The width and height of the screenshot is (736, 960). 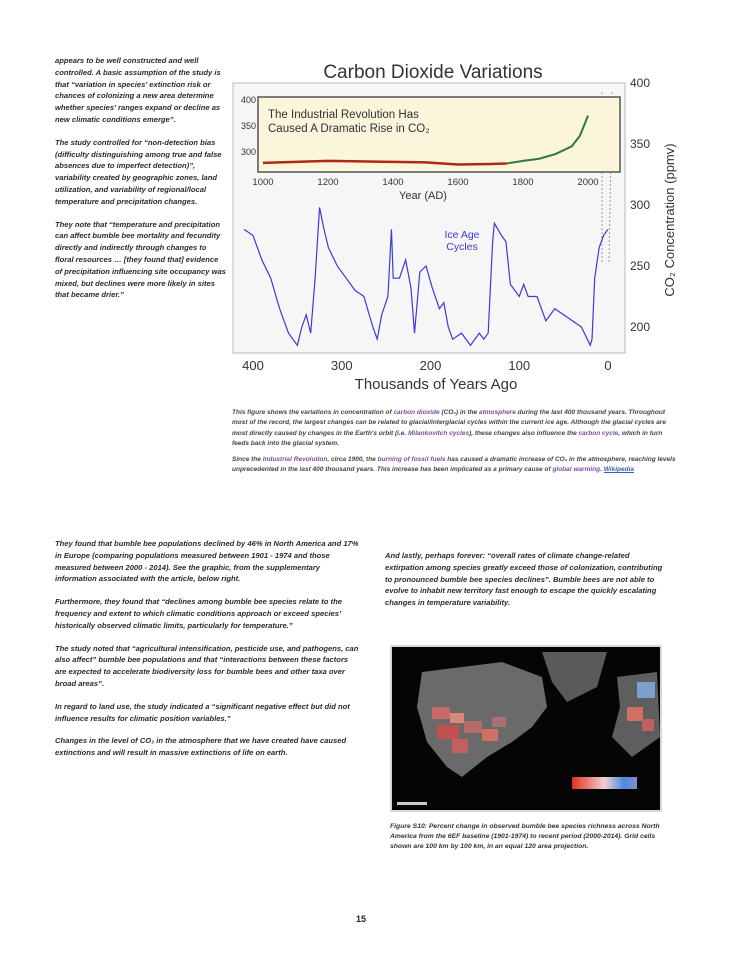 I want to click on caption-text: ), these changes also influence the, so click(x=524, y=433).